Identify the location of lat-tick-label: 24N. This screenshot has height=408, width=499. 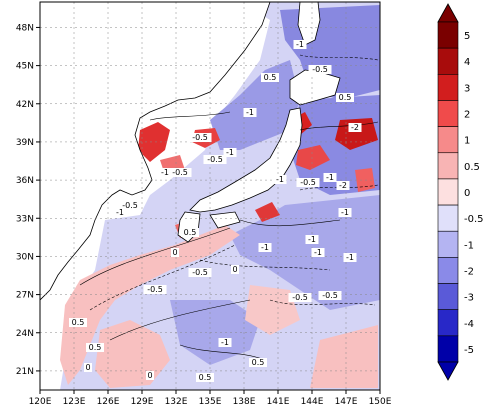
(25, 334).